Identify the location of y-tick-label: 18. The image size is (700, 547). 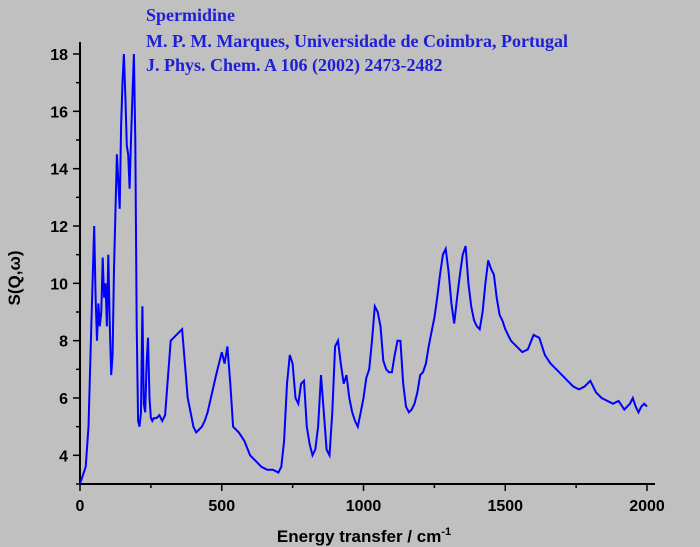
(59, 55).